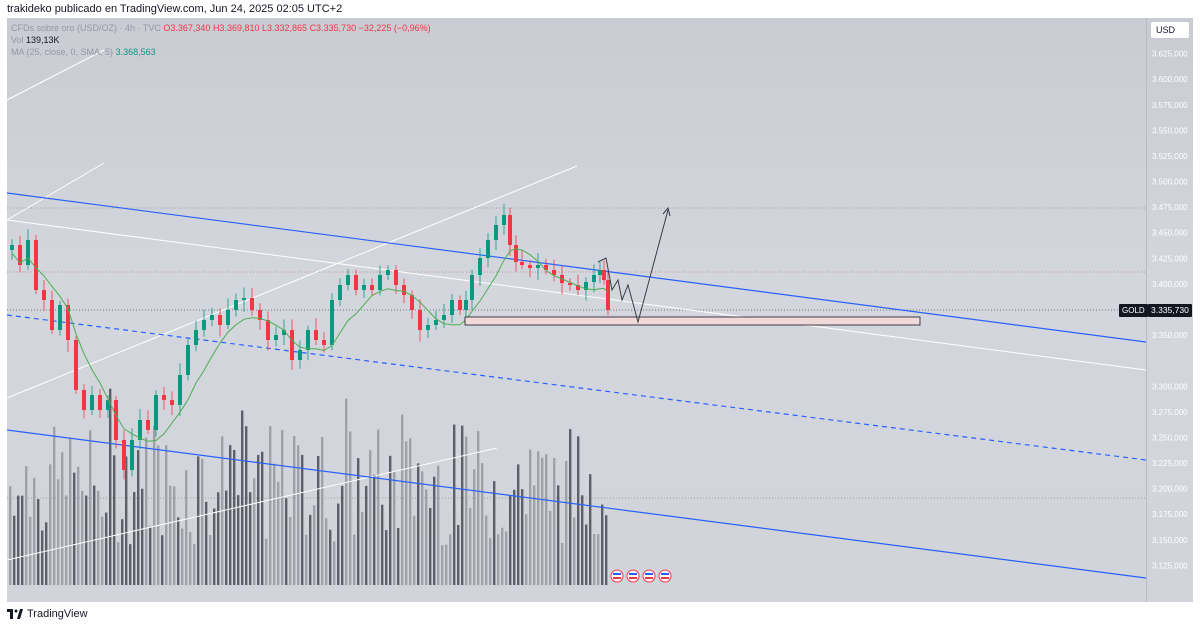 The width and height of the screenshot is (1200, 626). I want to click on gold-symbol-tag: GOLD, so click(1133, 310).